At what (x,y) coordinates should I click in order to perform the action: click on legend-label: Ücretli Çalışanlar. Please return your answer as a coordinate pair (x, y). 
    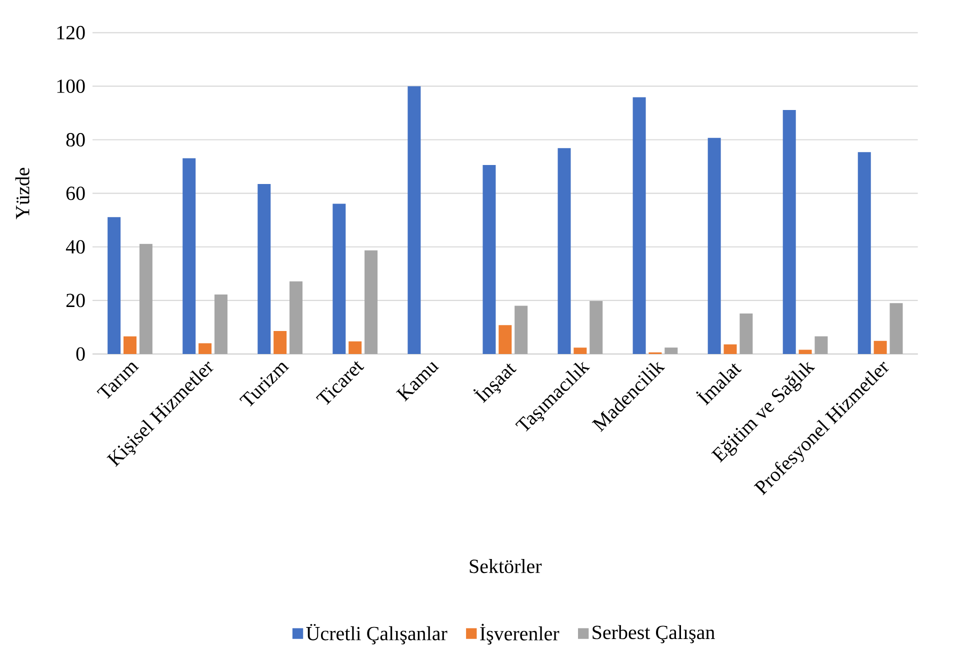
    Looking at the image, I should click on (377, 634).